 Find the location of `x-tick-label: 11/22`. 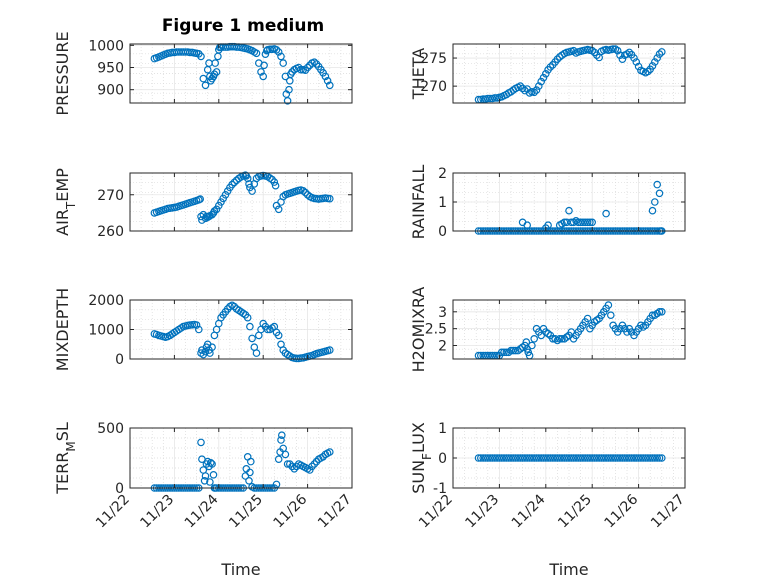

x-tick-label: 11/22 is located at coordinates (436, 512).